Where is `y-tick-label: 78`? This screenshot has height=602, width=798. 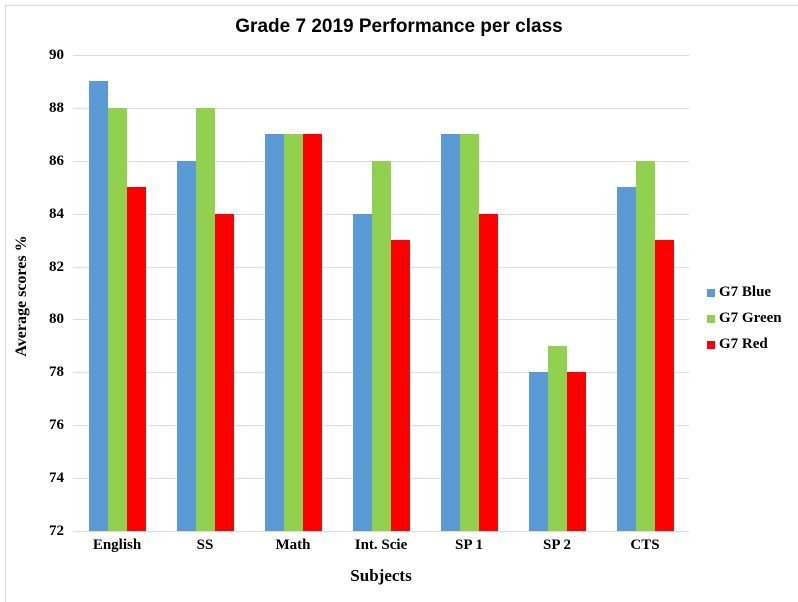 y-tick-label: 78 is located at coordinates (56, 372).